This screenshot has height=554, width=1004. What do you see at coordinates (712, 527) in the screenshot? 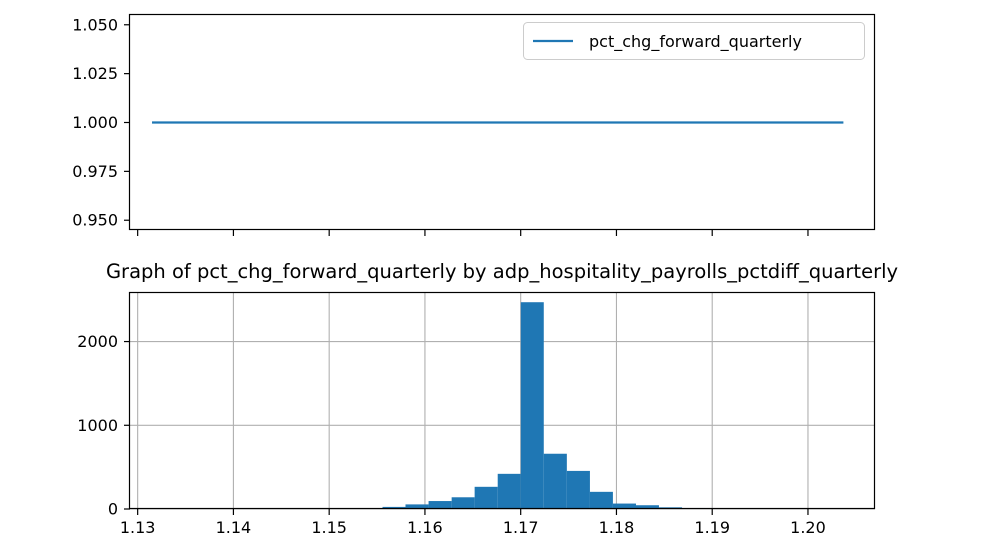
I see `x-tick-label: 1.19` at bounding box center [712, 527].